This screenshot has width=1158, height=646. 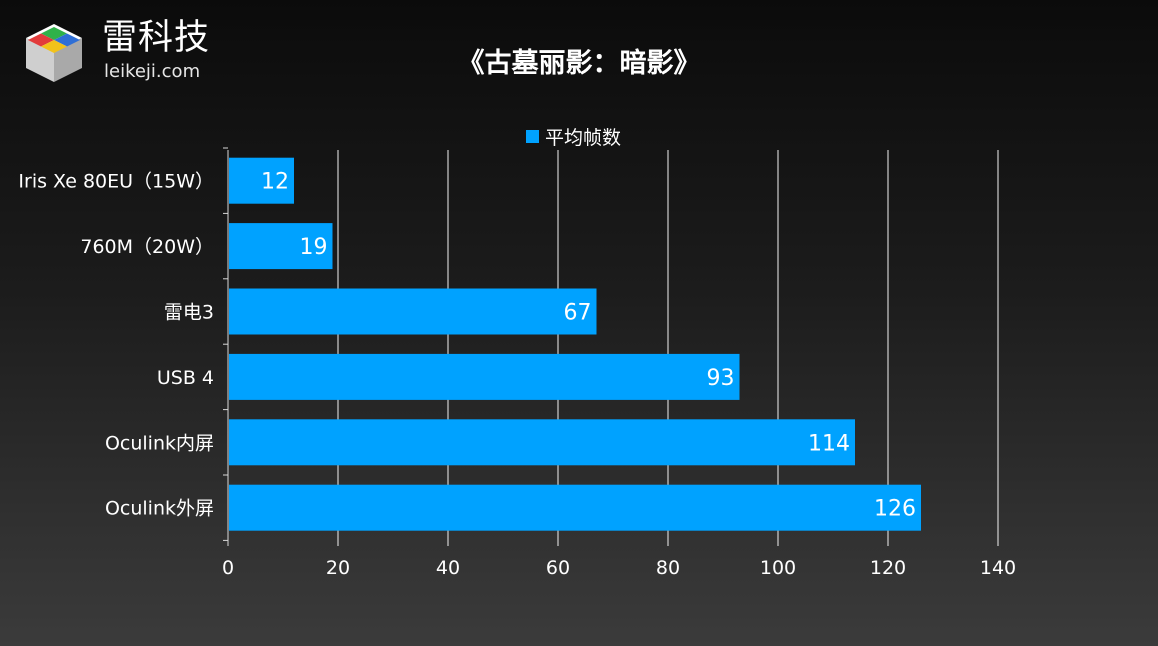 I want to click on chart-title: 《古墓丽影：暗影》, so click(x=579, y=63).